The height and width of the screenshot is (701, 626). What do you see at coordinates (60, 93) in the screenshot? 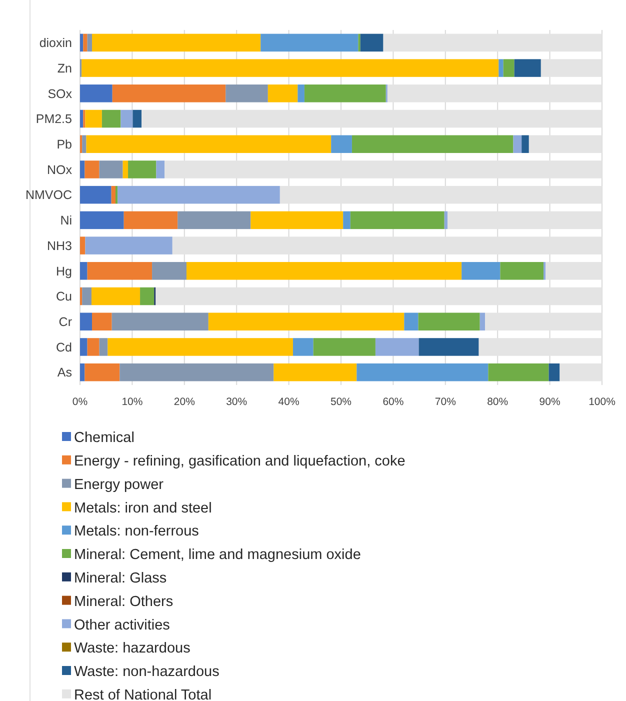
I see `y-tick-label: SOx` at bounding box center [60, 93].